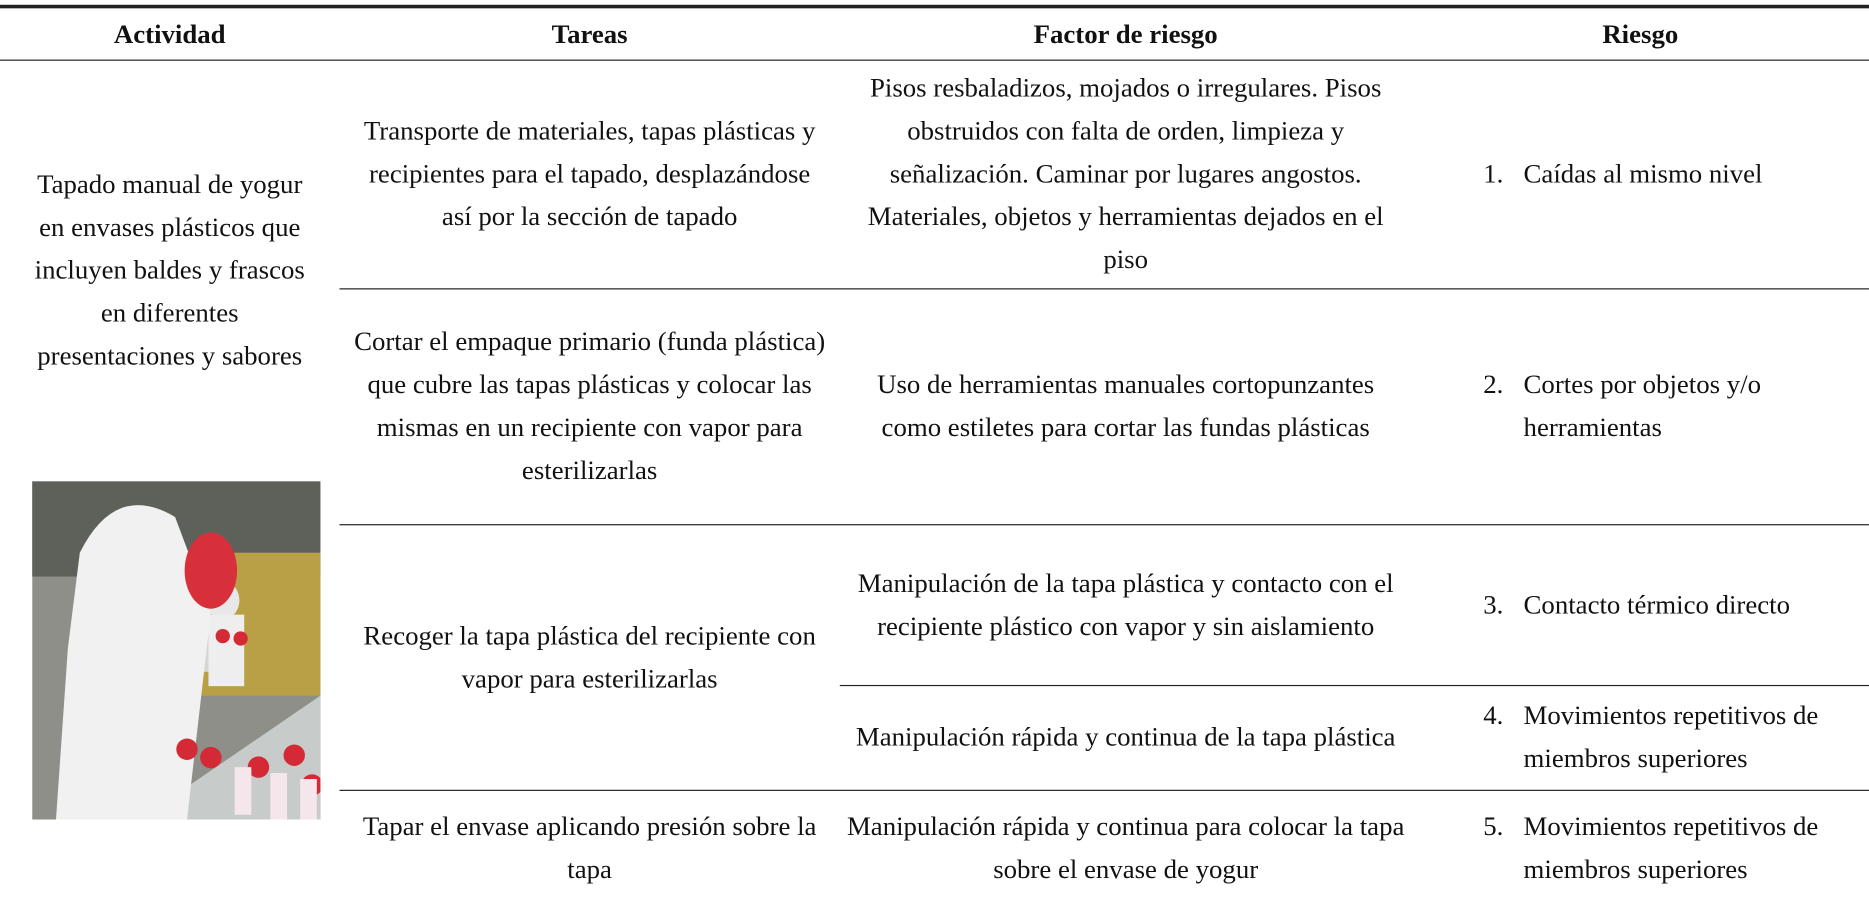  I want to click on risk-cell: 3. Contacto térmico directo, so click(1640, 604).